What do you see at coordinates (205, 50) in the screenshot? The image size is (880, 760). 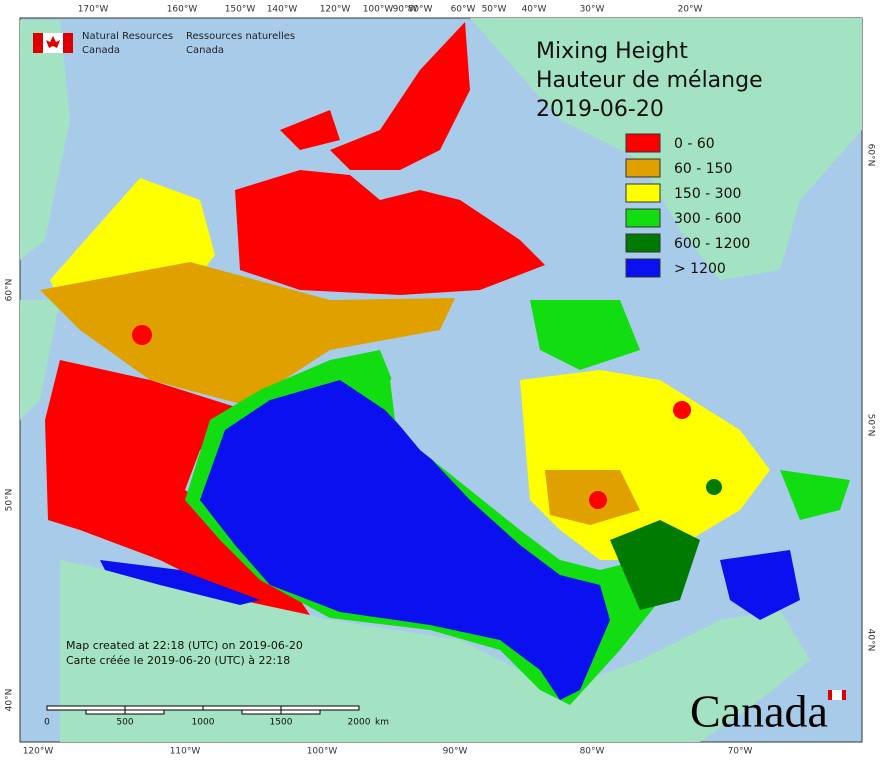 I see `agency-fr: Canada` at bounding box center [205, 50].